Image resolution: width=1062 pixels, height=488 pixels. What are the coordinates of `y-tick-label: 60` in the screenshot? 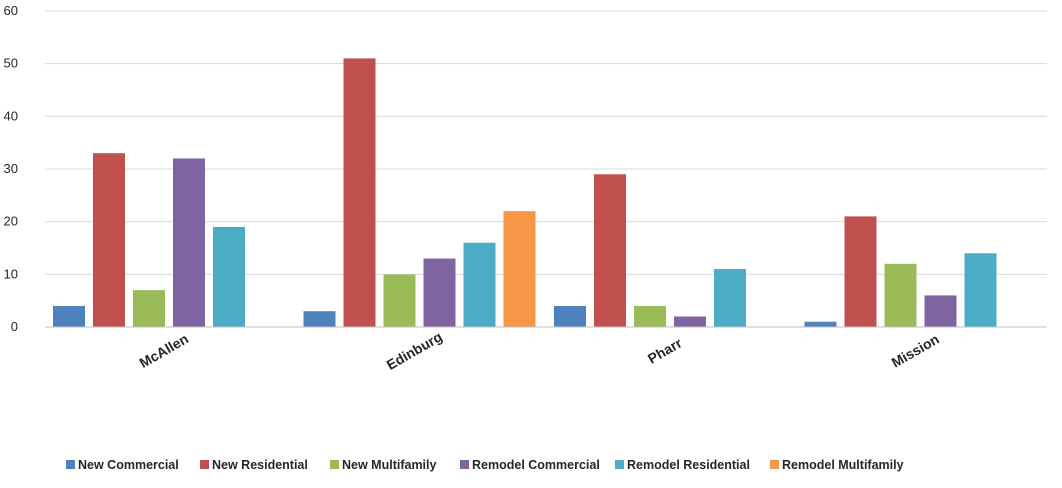 It's located at (11, 10).